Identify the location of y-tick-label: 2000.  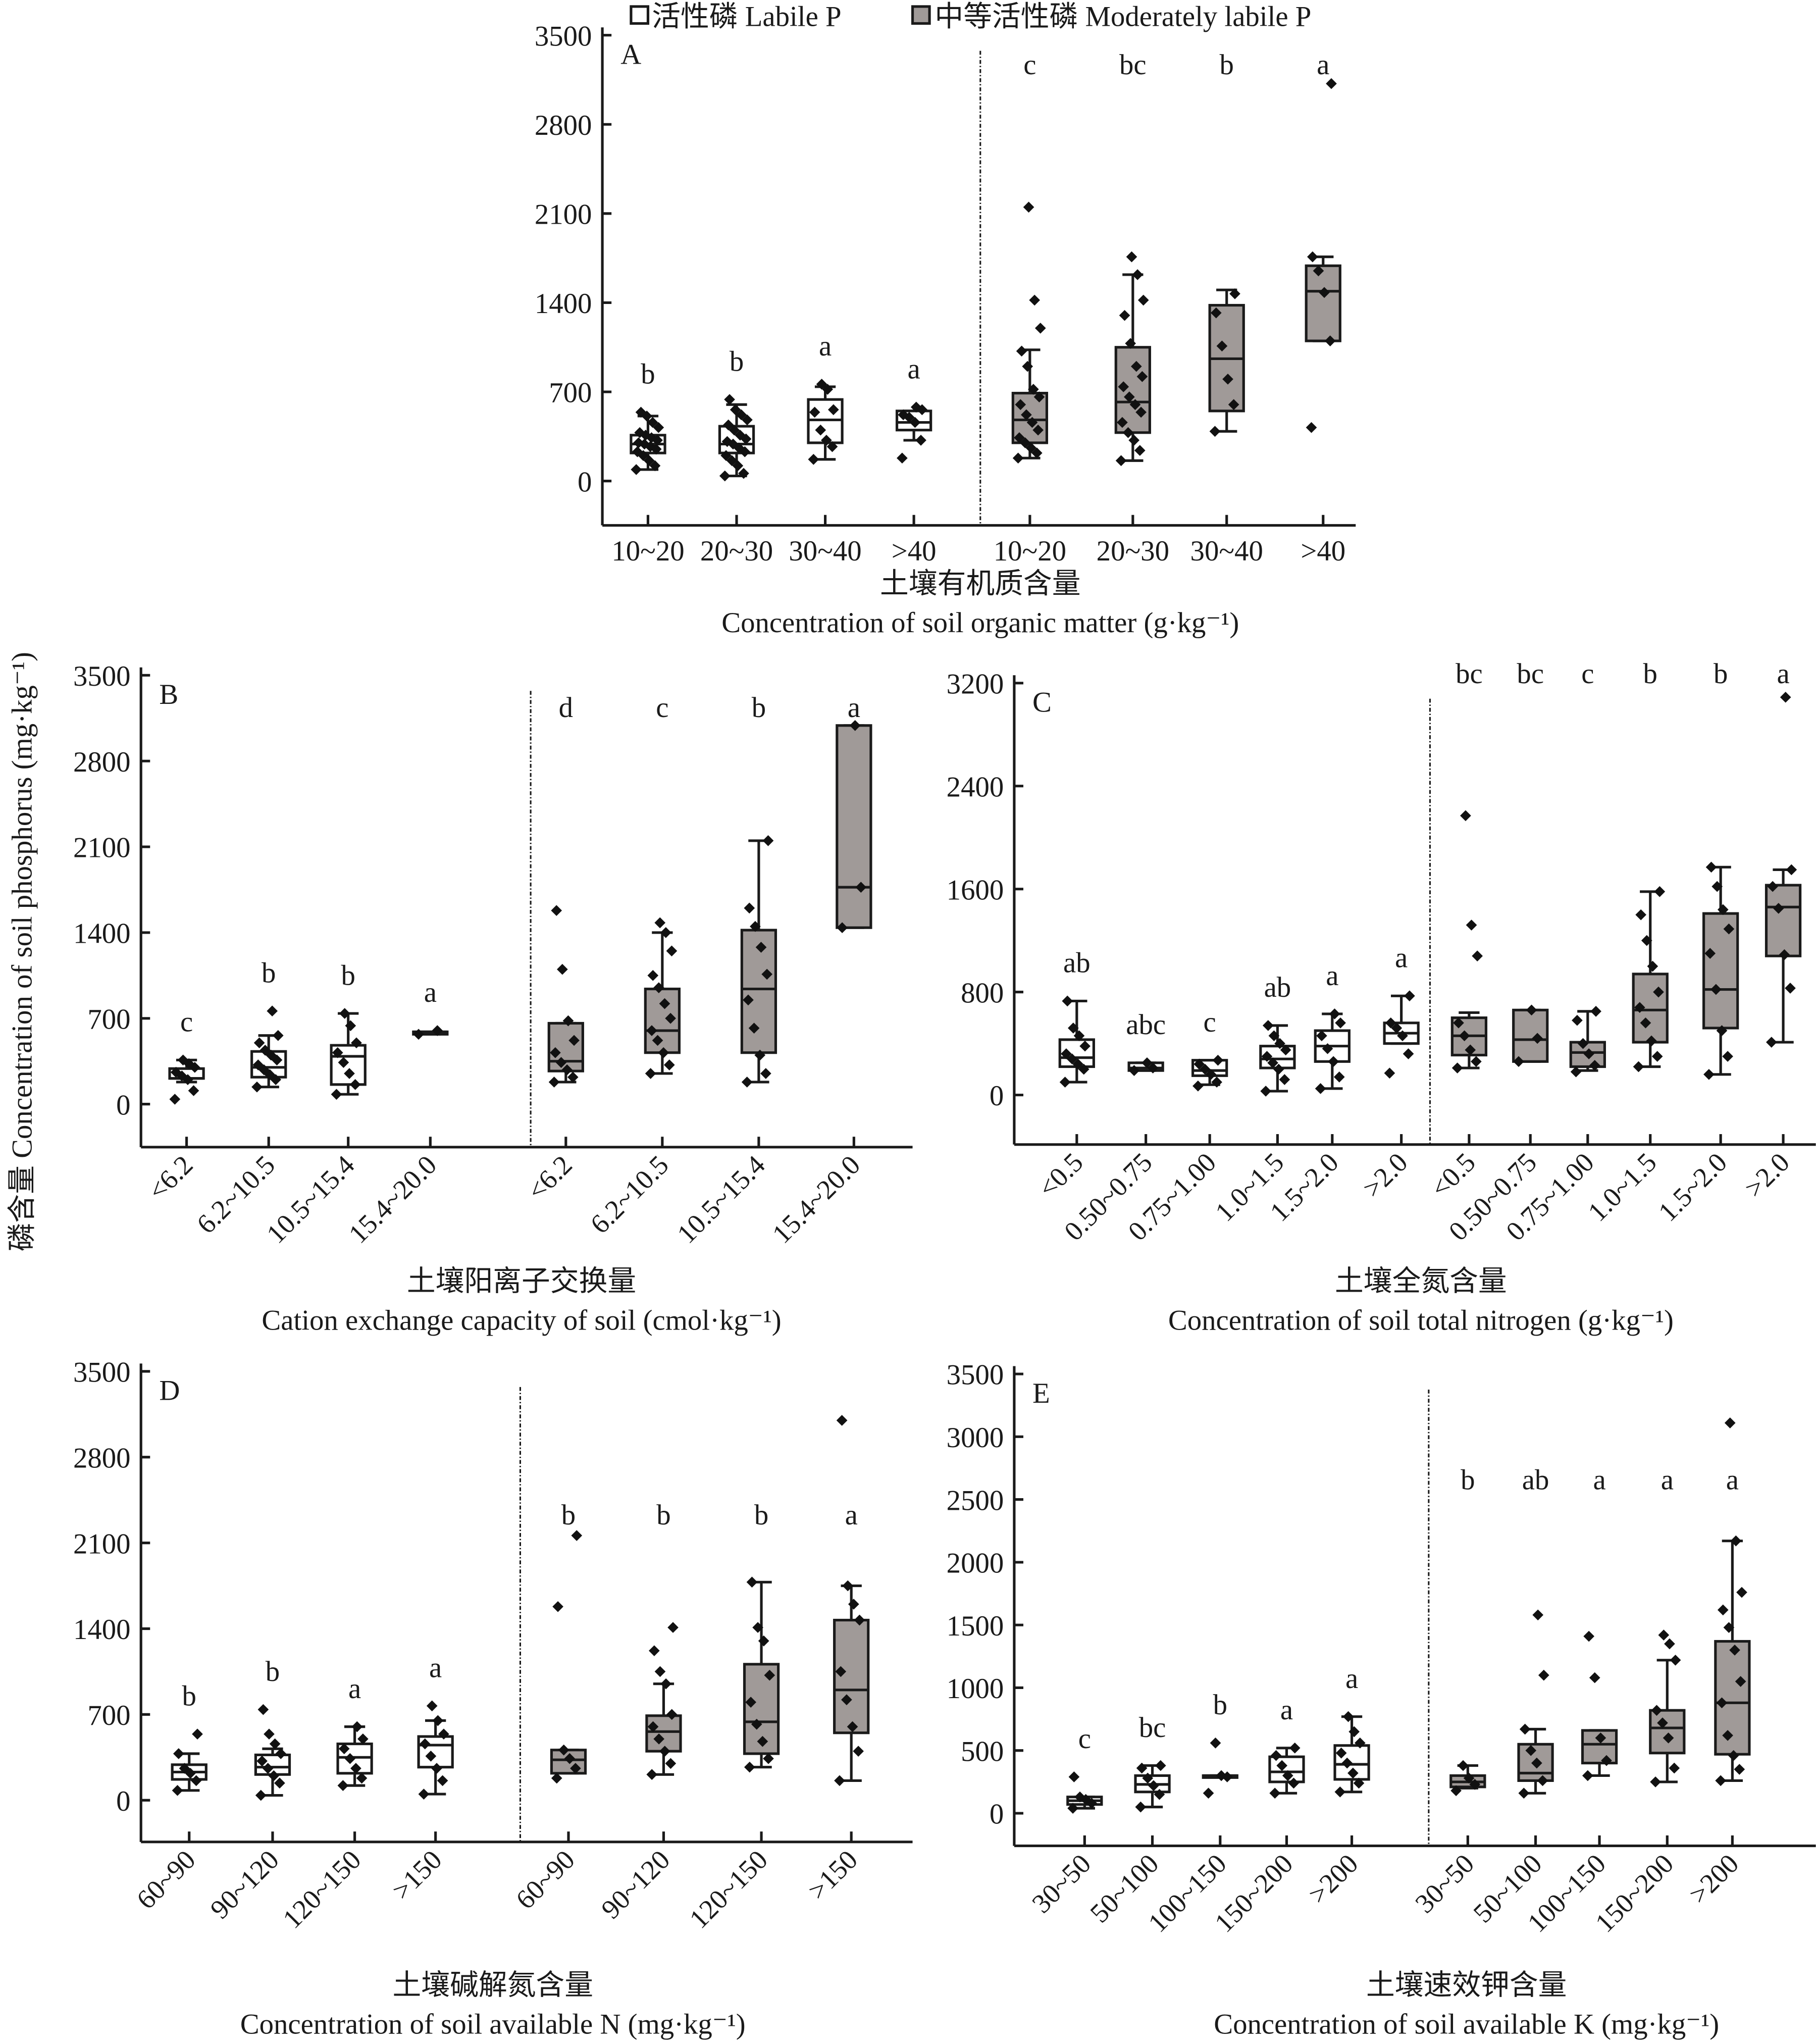
(975, 1563).